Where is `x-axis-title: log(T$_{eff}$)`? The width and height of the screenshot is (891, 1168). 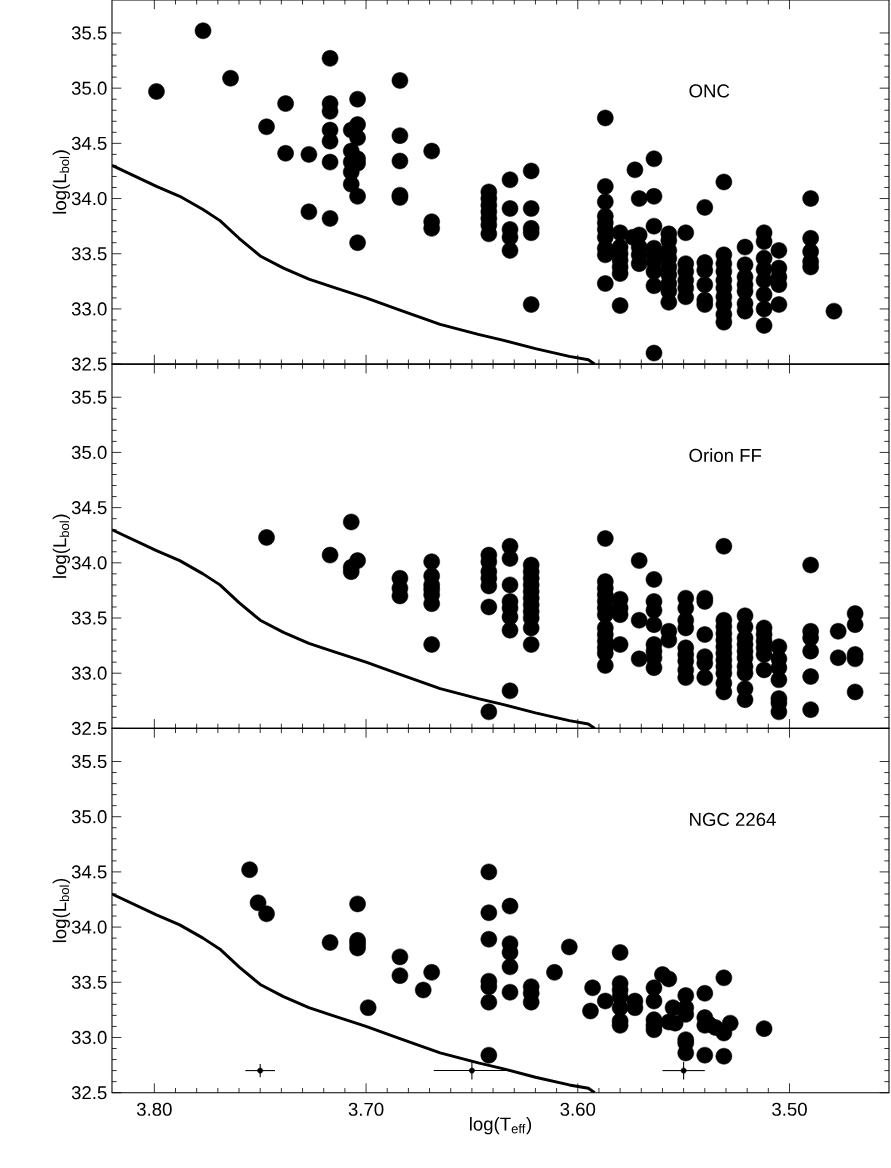
x-axis-title: log(T$_{eff}$) is located at coordinates (501, 1125).